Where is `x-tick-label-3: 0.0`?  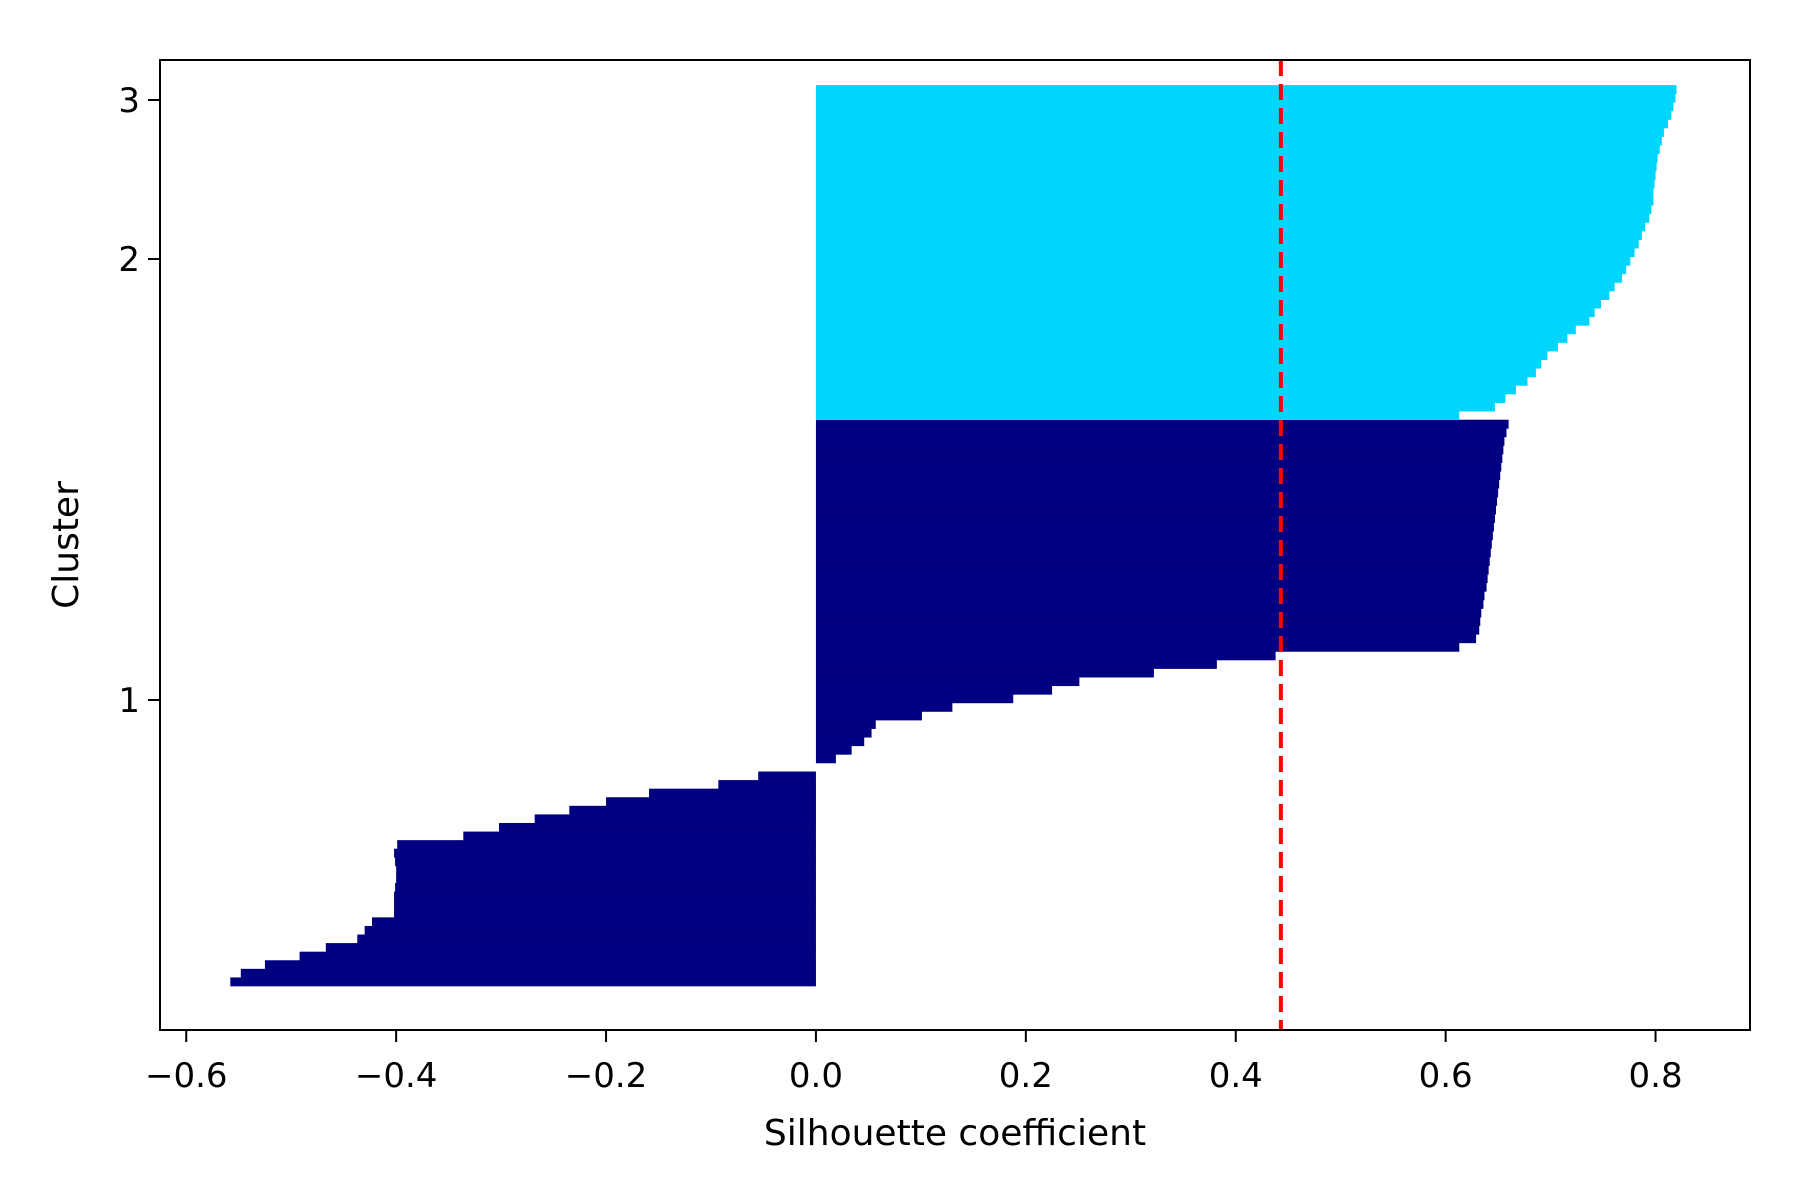
x-tick-label-3: 0.0 is located at coordinates (816, 1076).